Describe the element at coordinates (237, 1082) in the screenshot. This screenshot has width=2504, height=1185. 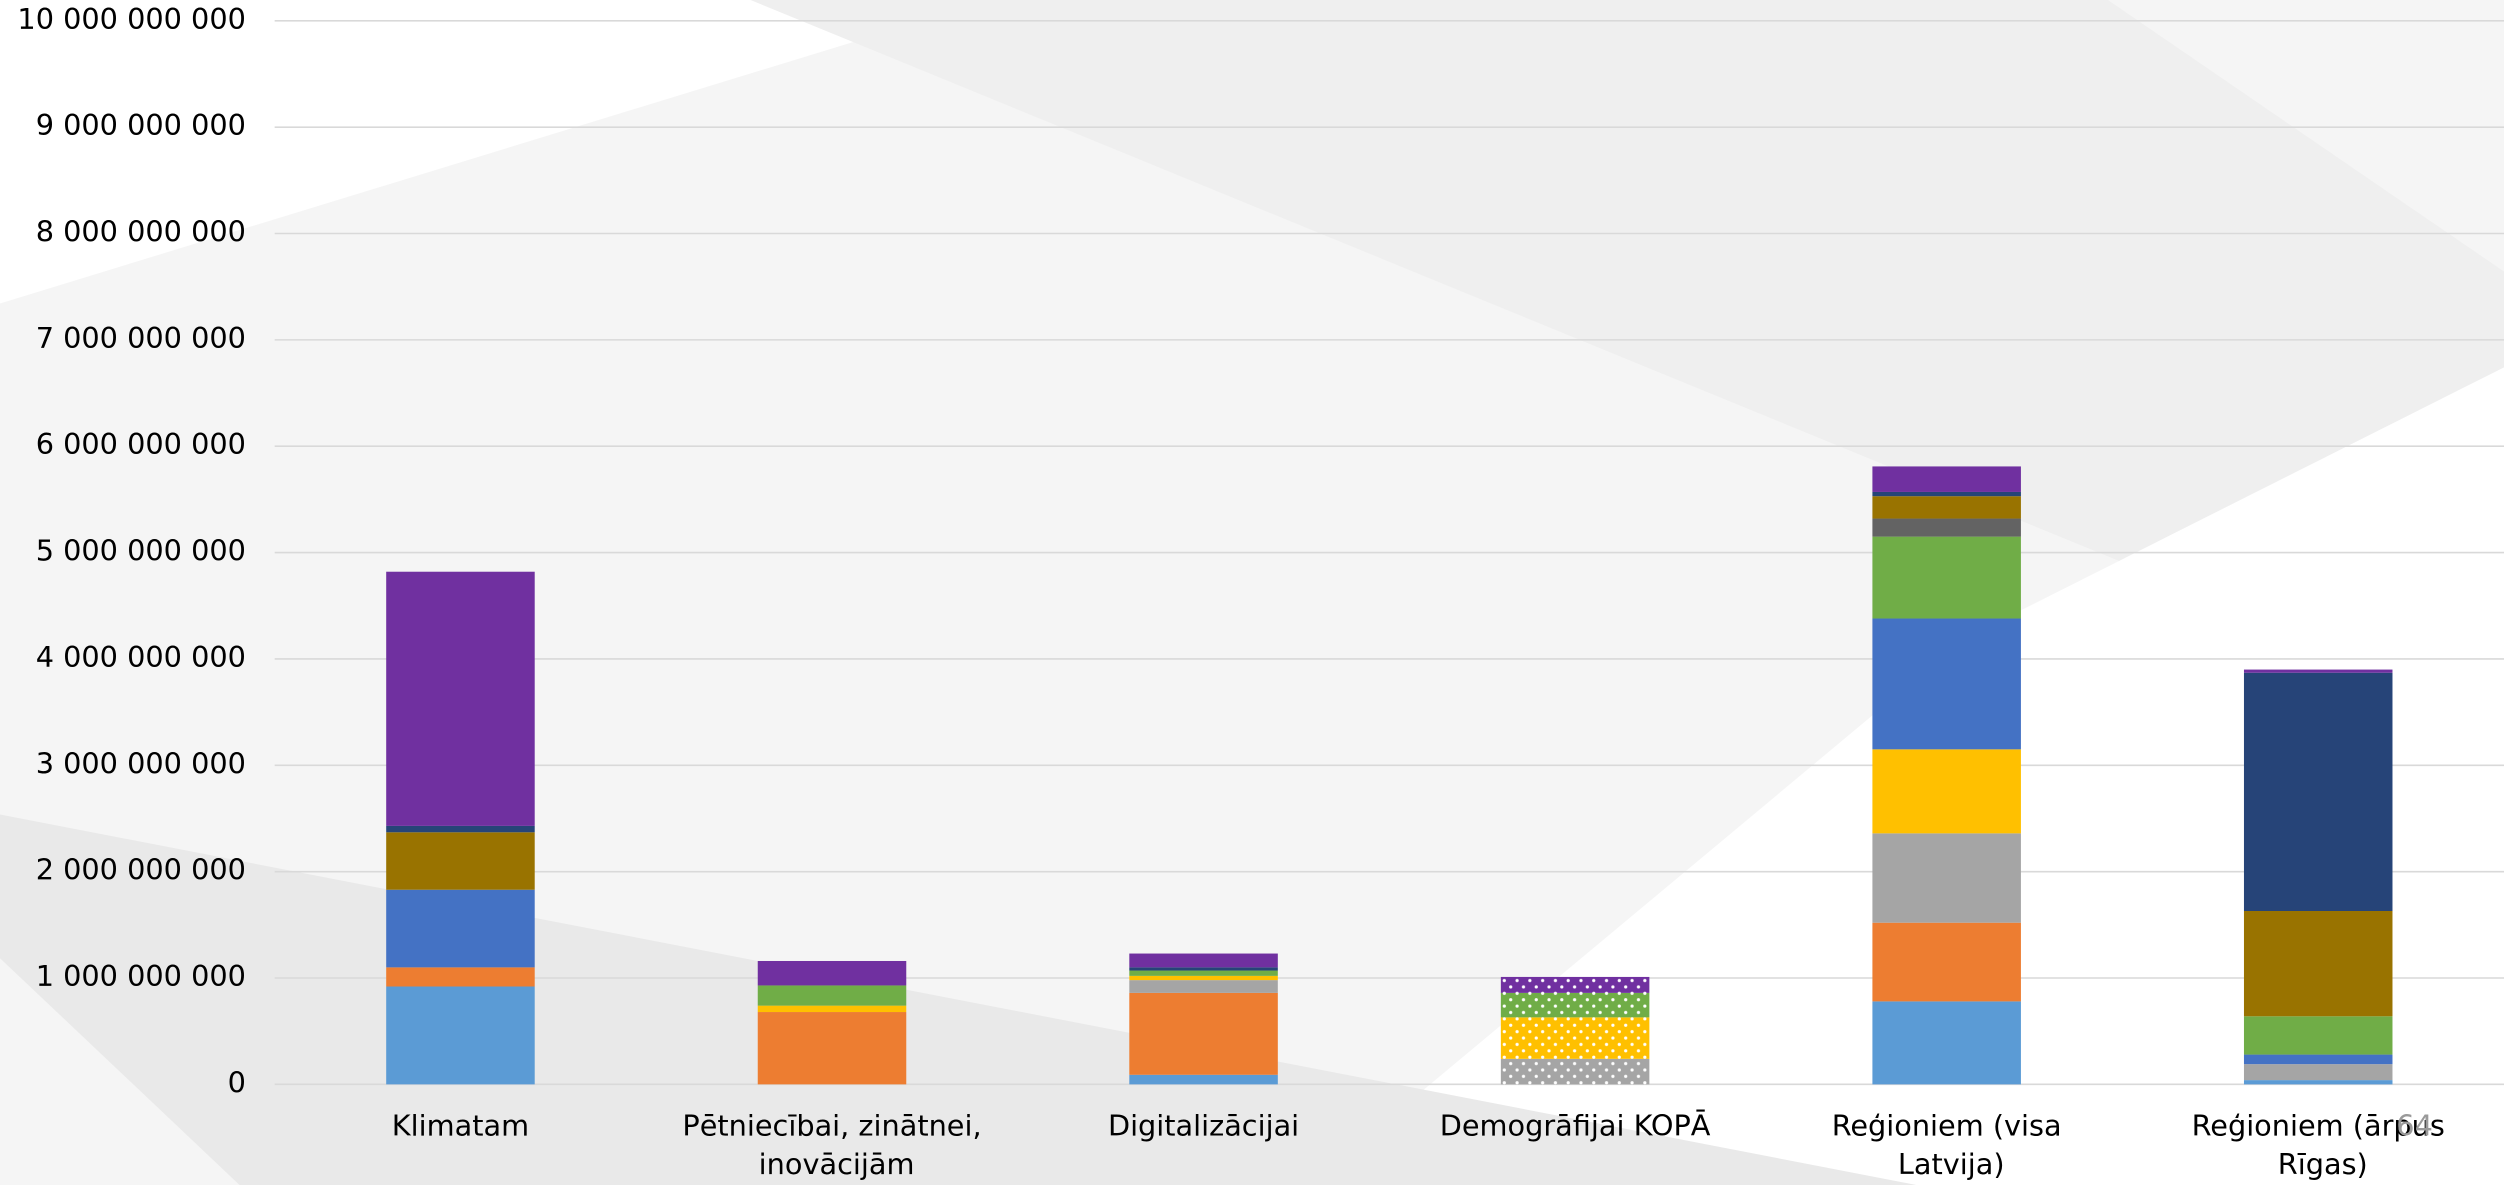
I see `y-tick-label: 0` at that location.